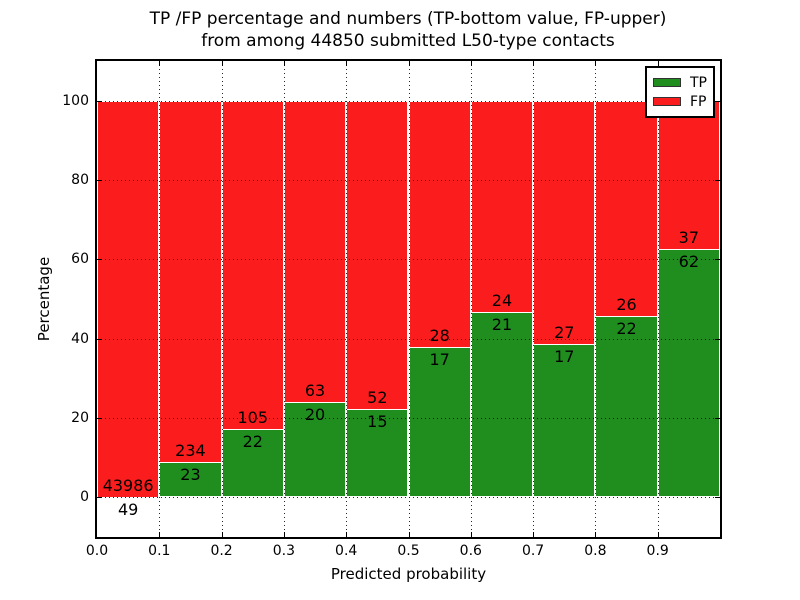  What do you see at coordinates (408, 551) in the screenshot?
I see `x-tick-label: 0.5` at bounding box center [408, 551].